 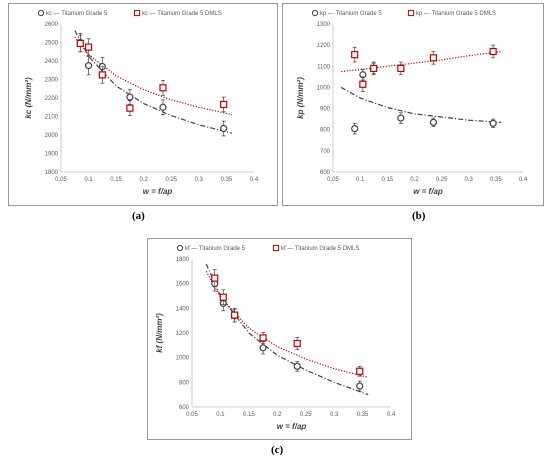 What do you see at coordinates (52, 25) in the screenshot?
I see `y-tick-label: 2600` at bounding box center [52, 25].